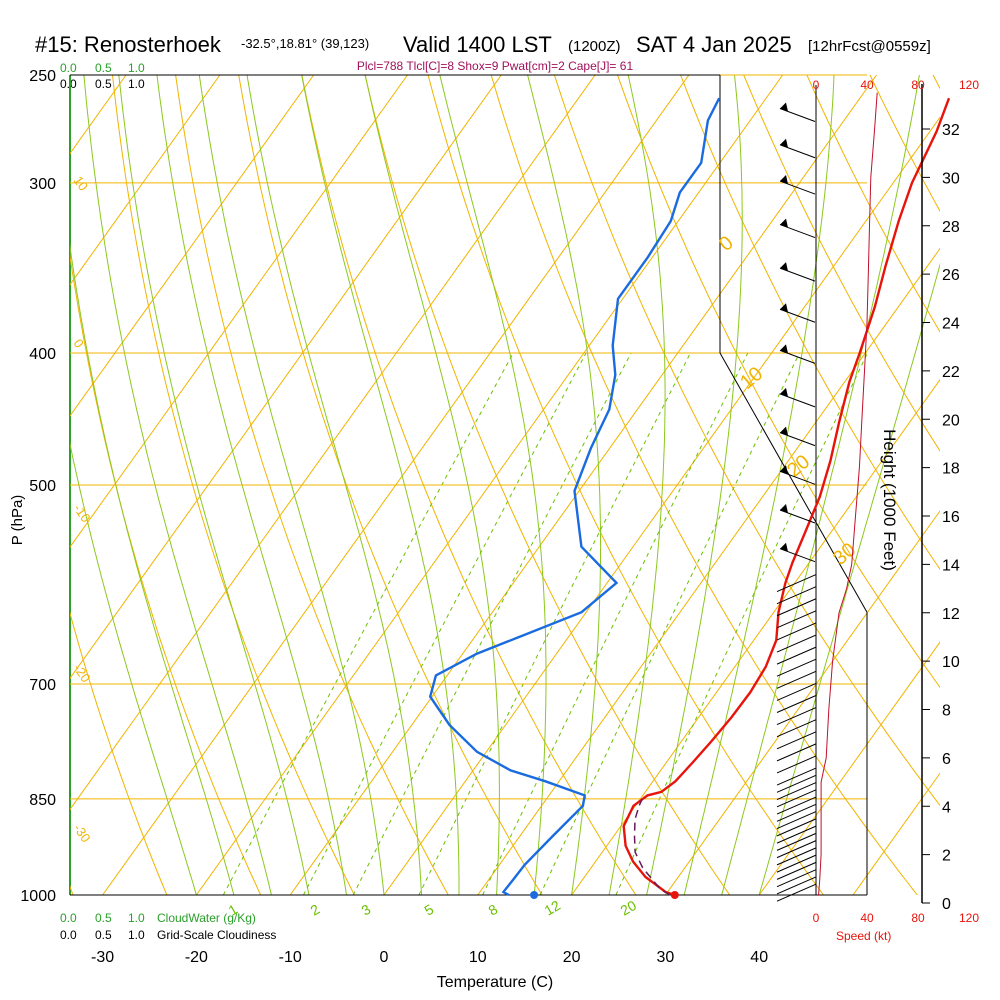 Image resolution: width=1000 pixels, height=1000 pixels. What do you see at coordinates (951, 662) in the screenshot?
I see `height-tick-label: 10` at bounding box center [951, 662].